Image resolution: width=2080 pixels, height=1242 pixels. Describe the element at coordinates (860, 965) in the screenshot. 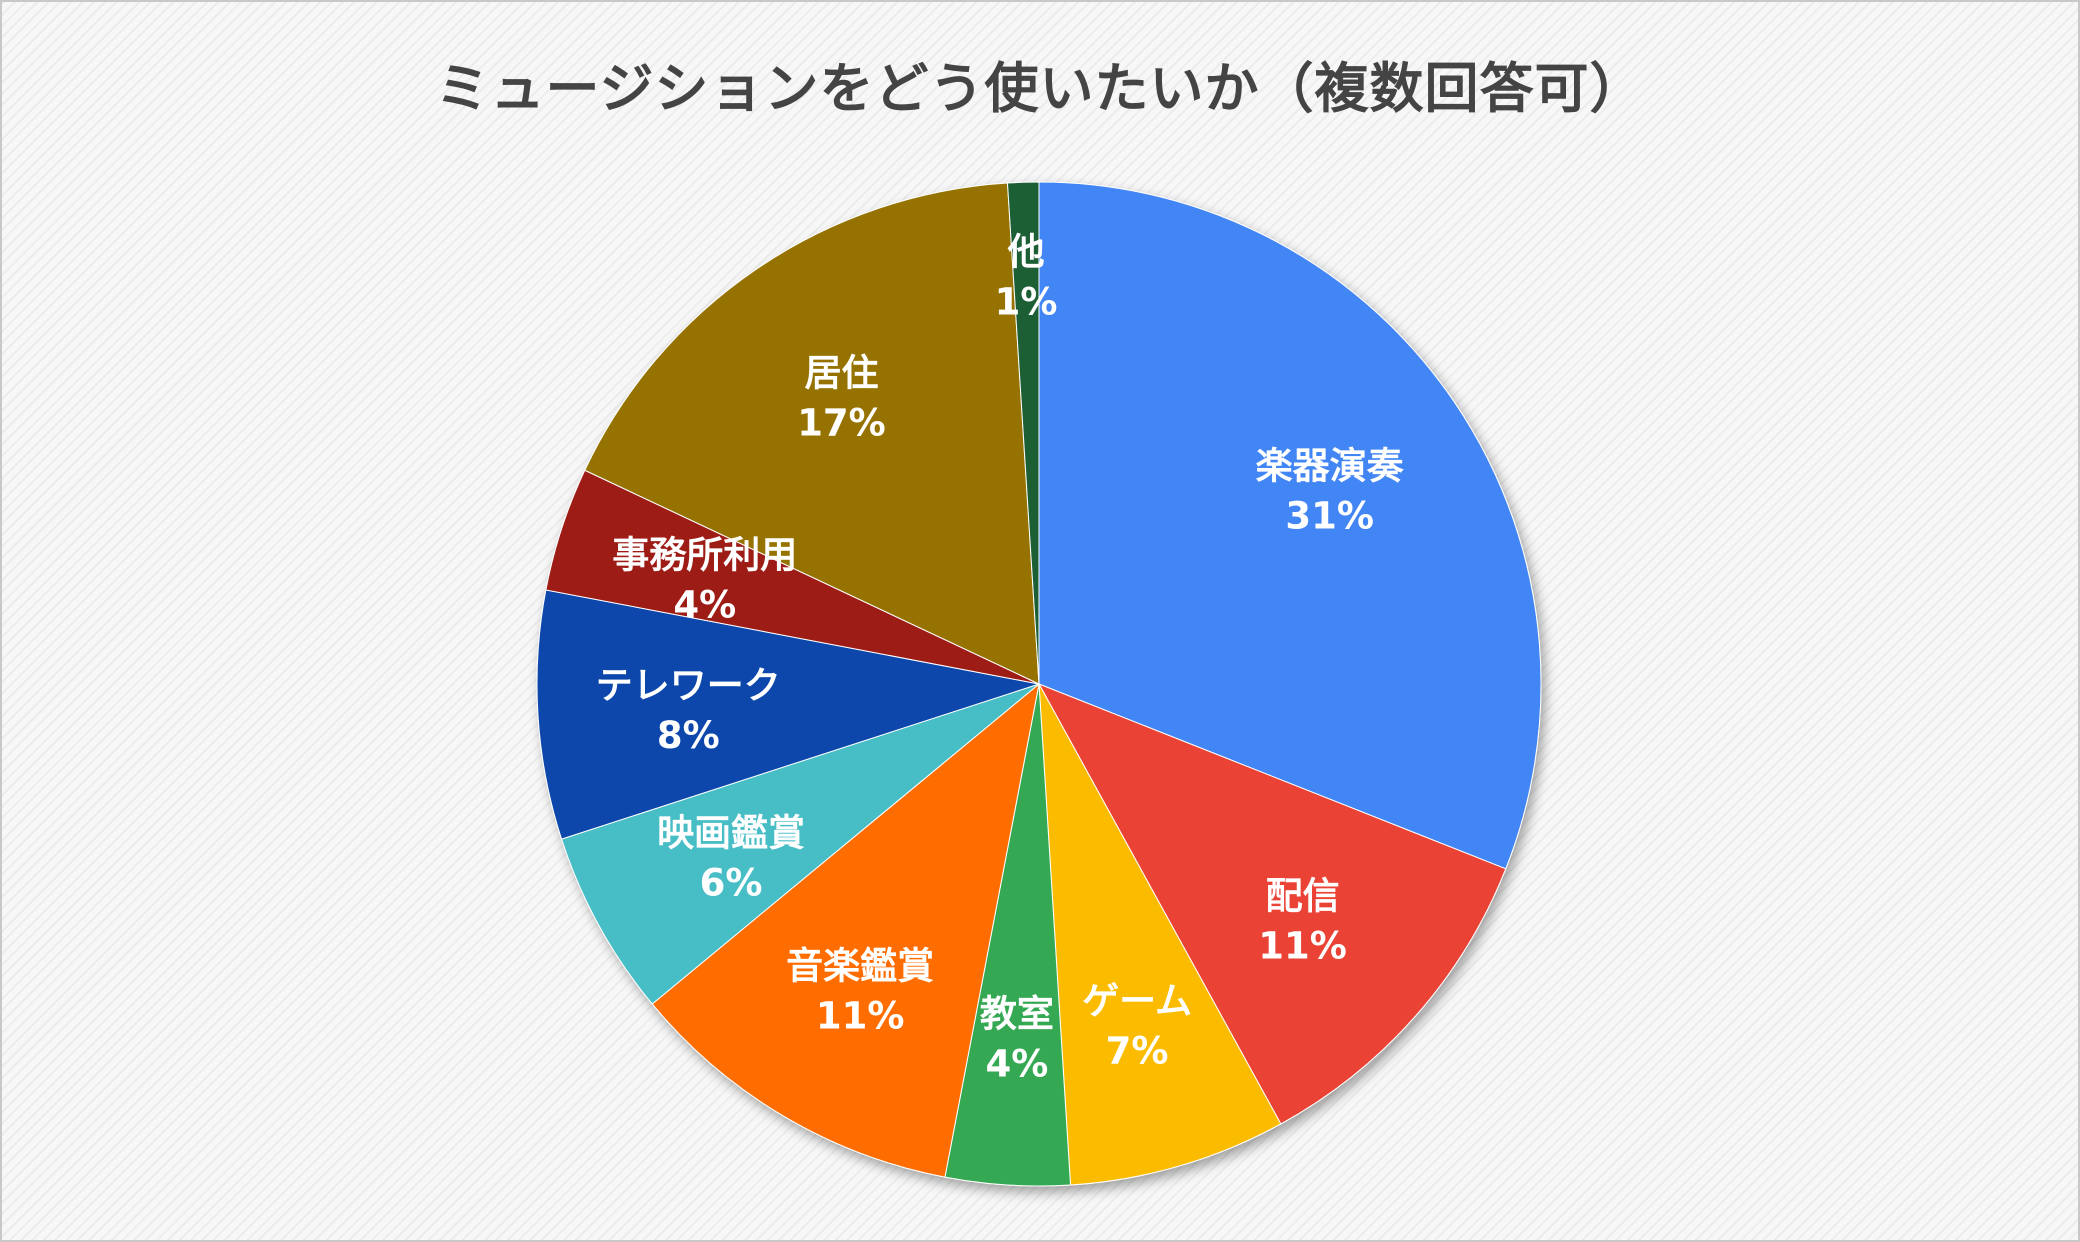

I see `slice-category-label: 音楽鑑賞` at that location.